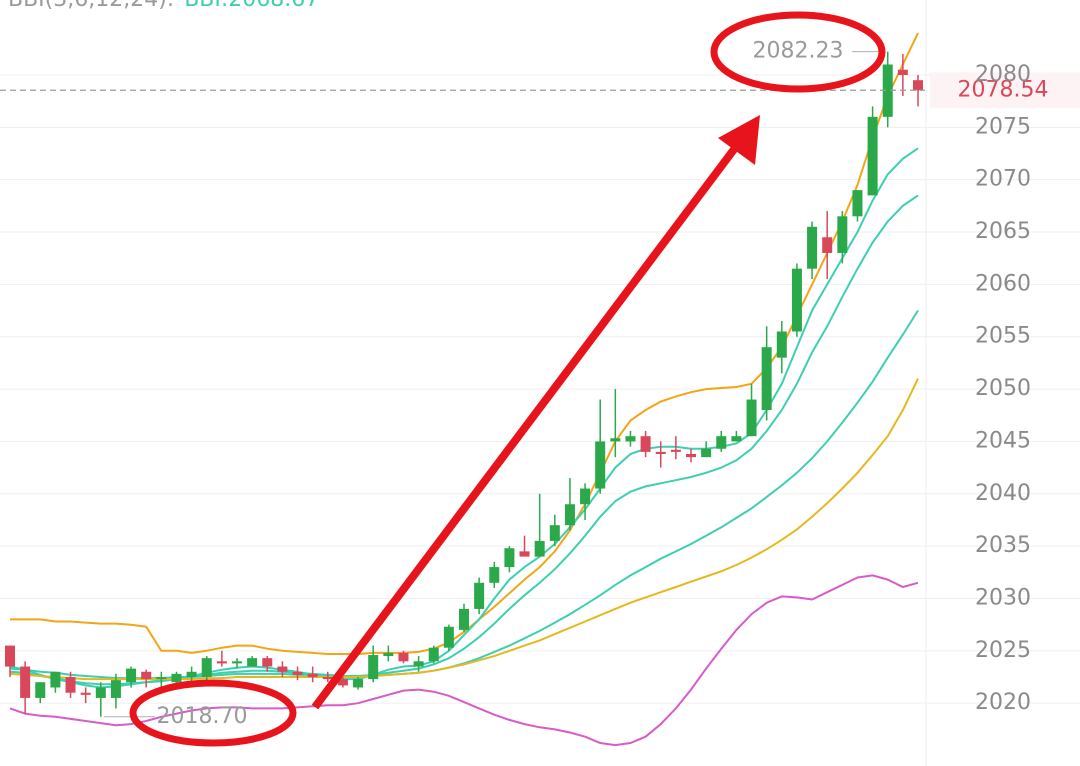 Image resolution: width=1080 pixels, height=766 pixels. I want to click on low-marker-label: 2018.70, so click(202, 716).